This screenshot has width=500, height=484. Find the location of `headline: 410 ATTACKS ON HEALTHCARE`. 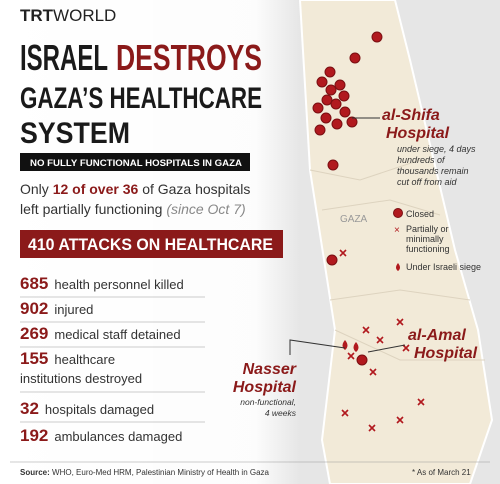

headline: 410 ATTACKS ON HEALTHCARE is located at coordinates (150, 244).